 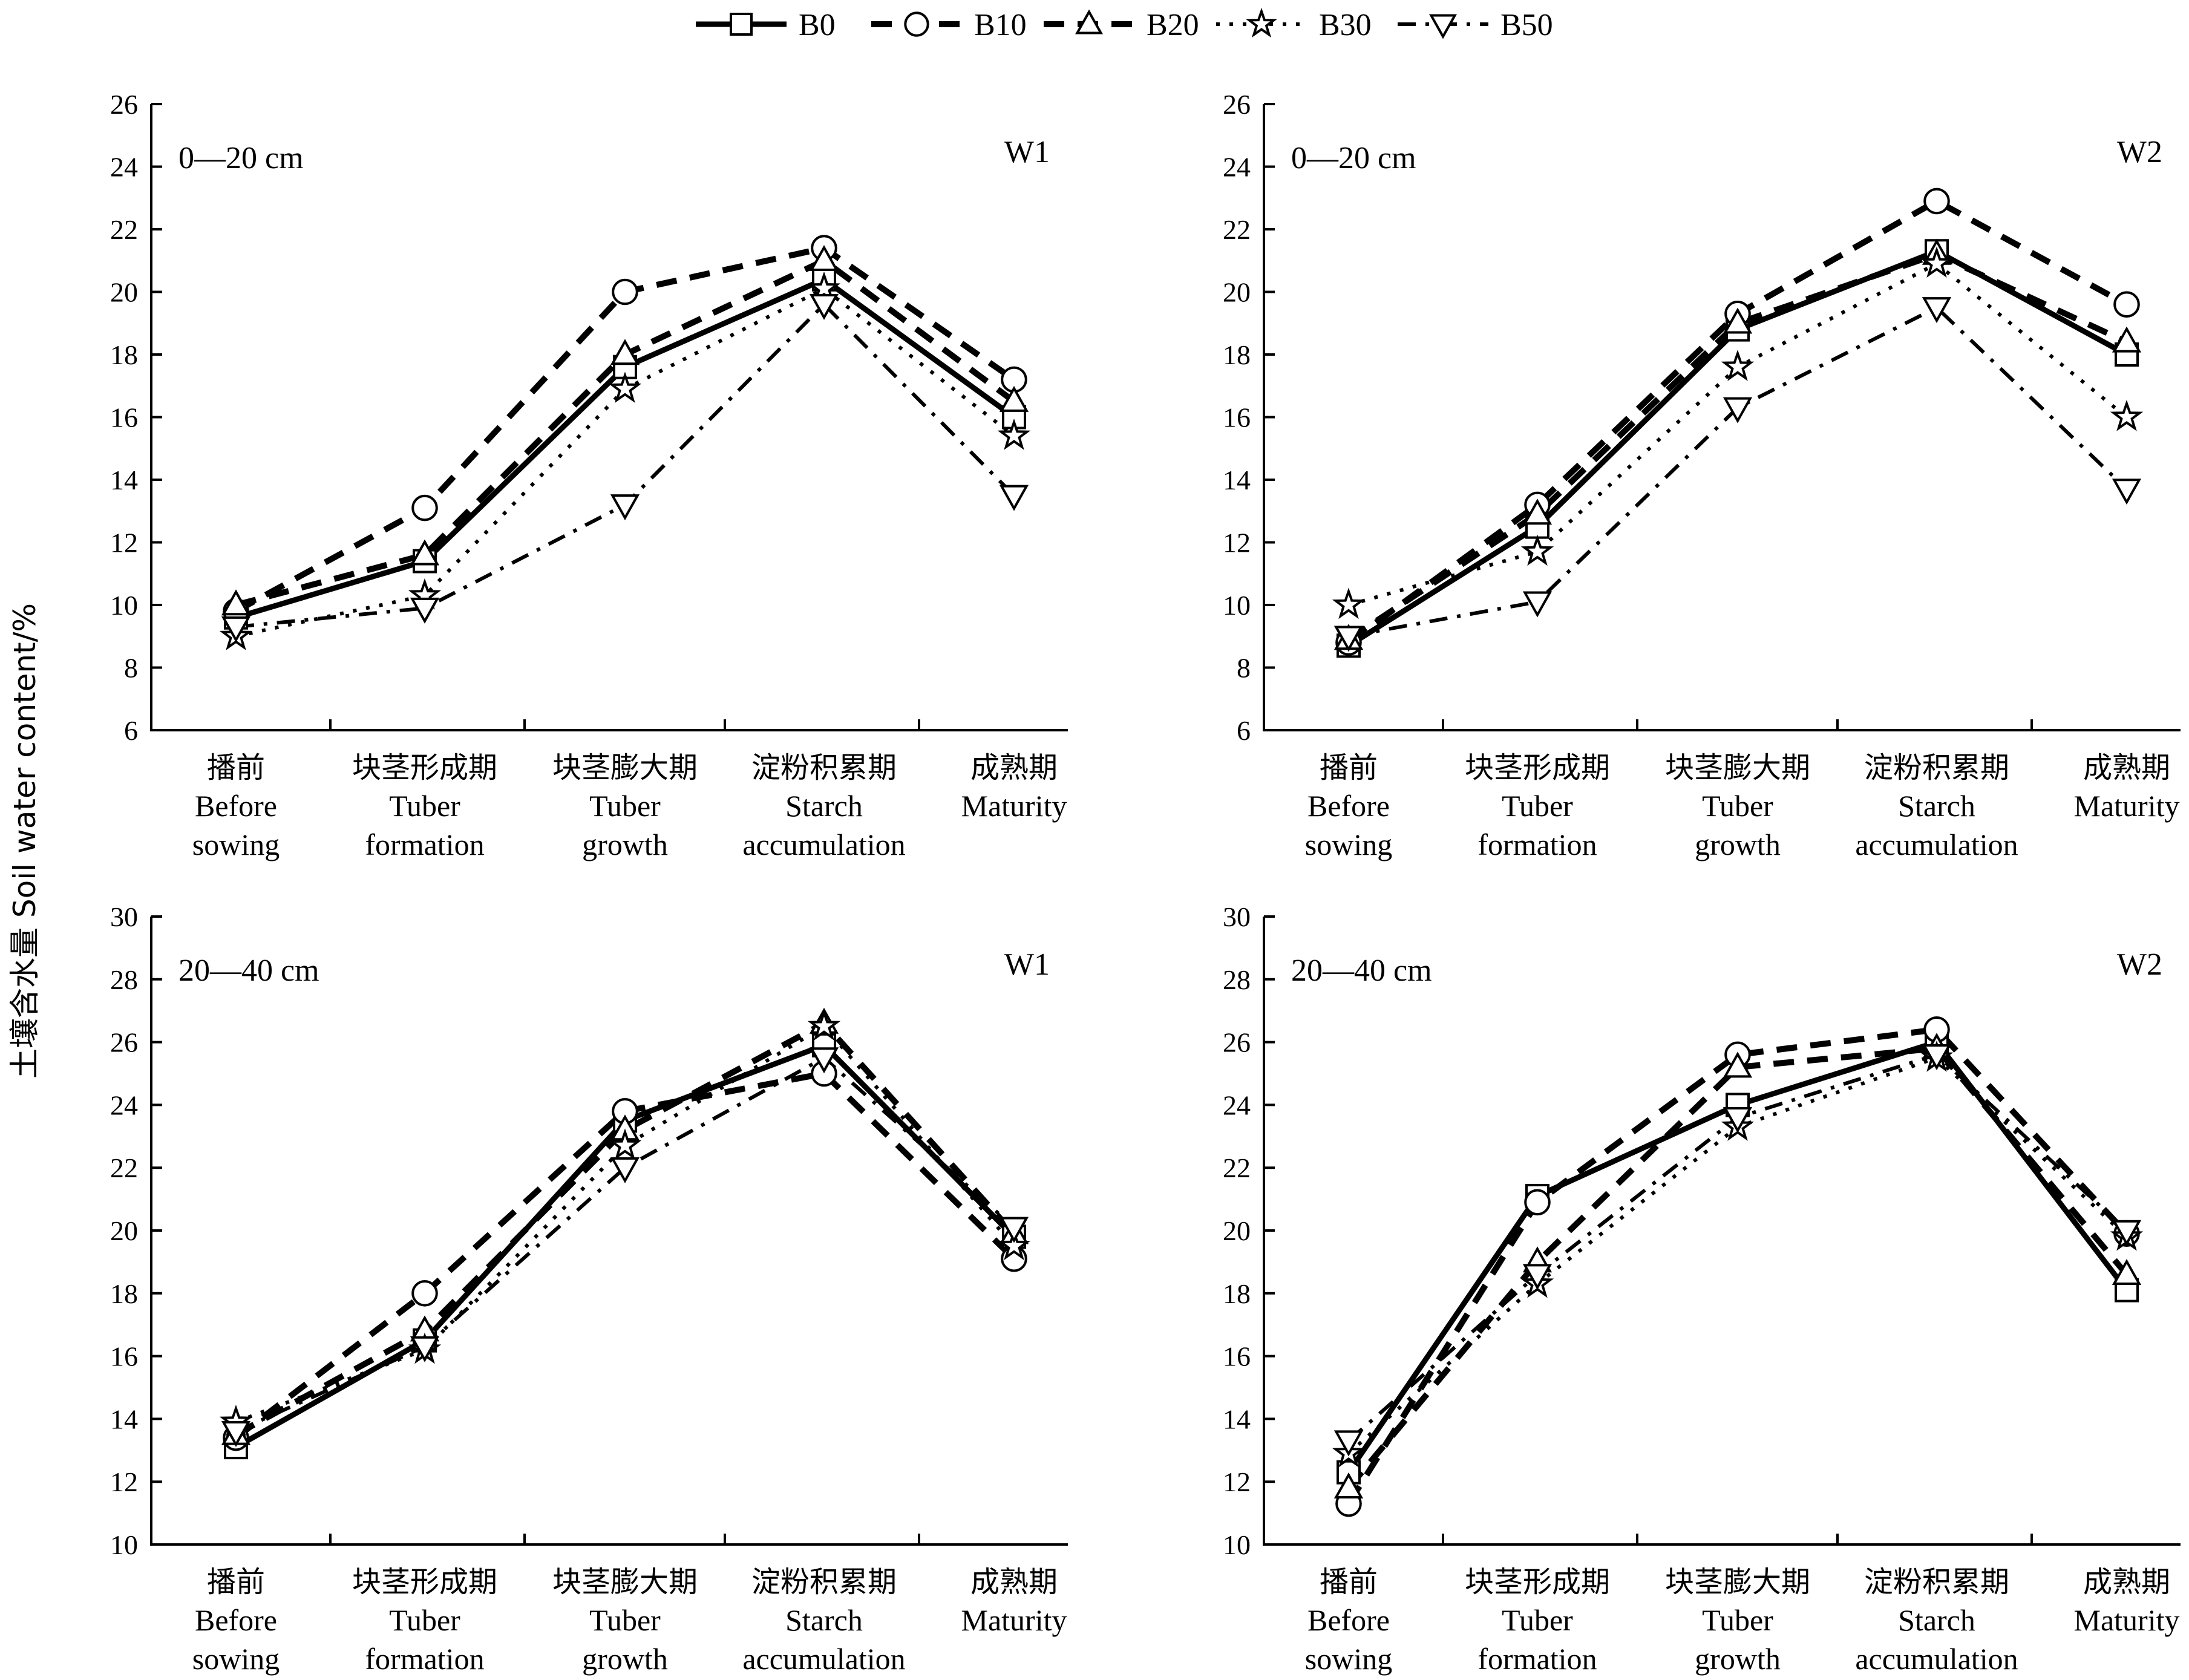 What do you see at coordinates (1237, 1230) in the screenshot?
I see `y-tick-label: 20` at bounding box center [1237, 1230].